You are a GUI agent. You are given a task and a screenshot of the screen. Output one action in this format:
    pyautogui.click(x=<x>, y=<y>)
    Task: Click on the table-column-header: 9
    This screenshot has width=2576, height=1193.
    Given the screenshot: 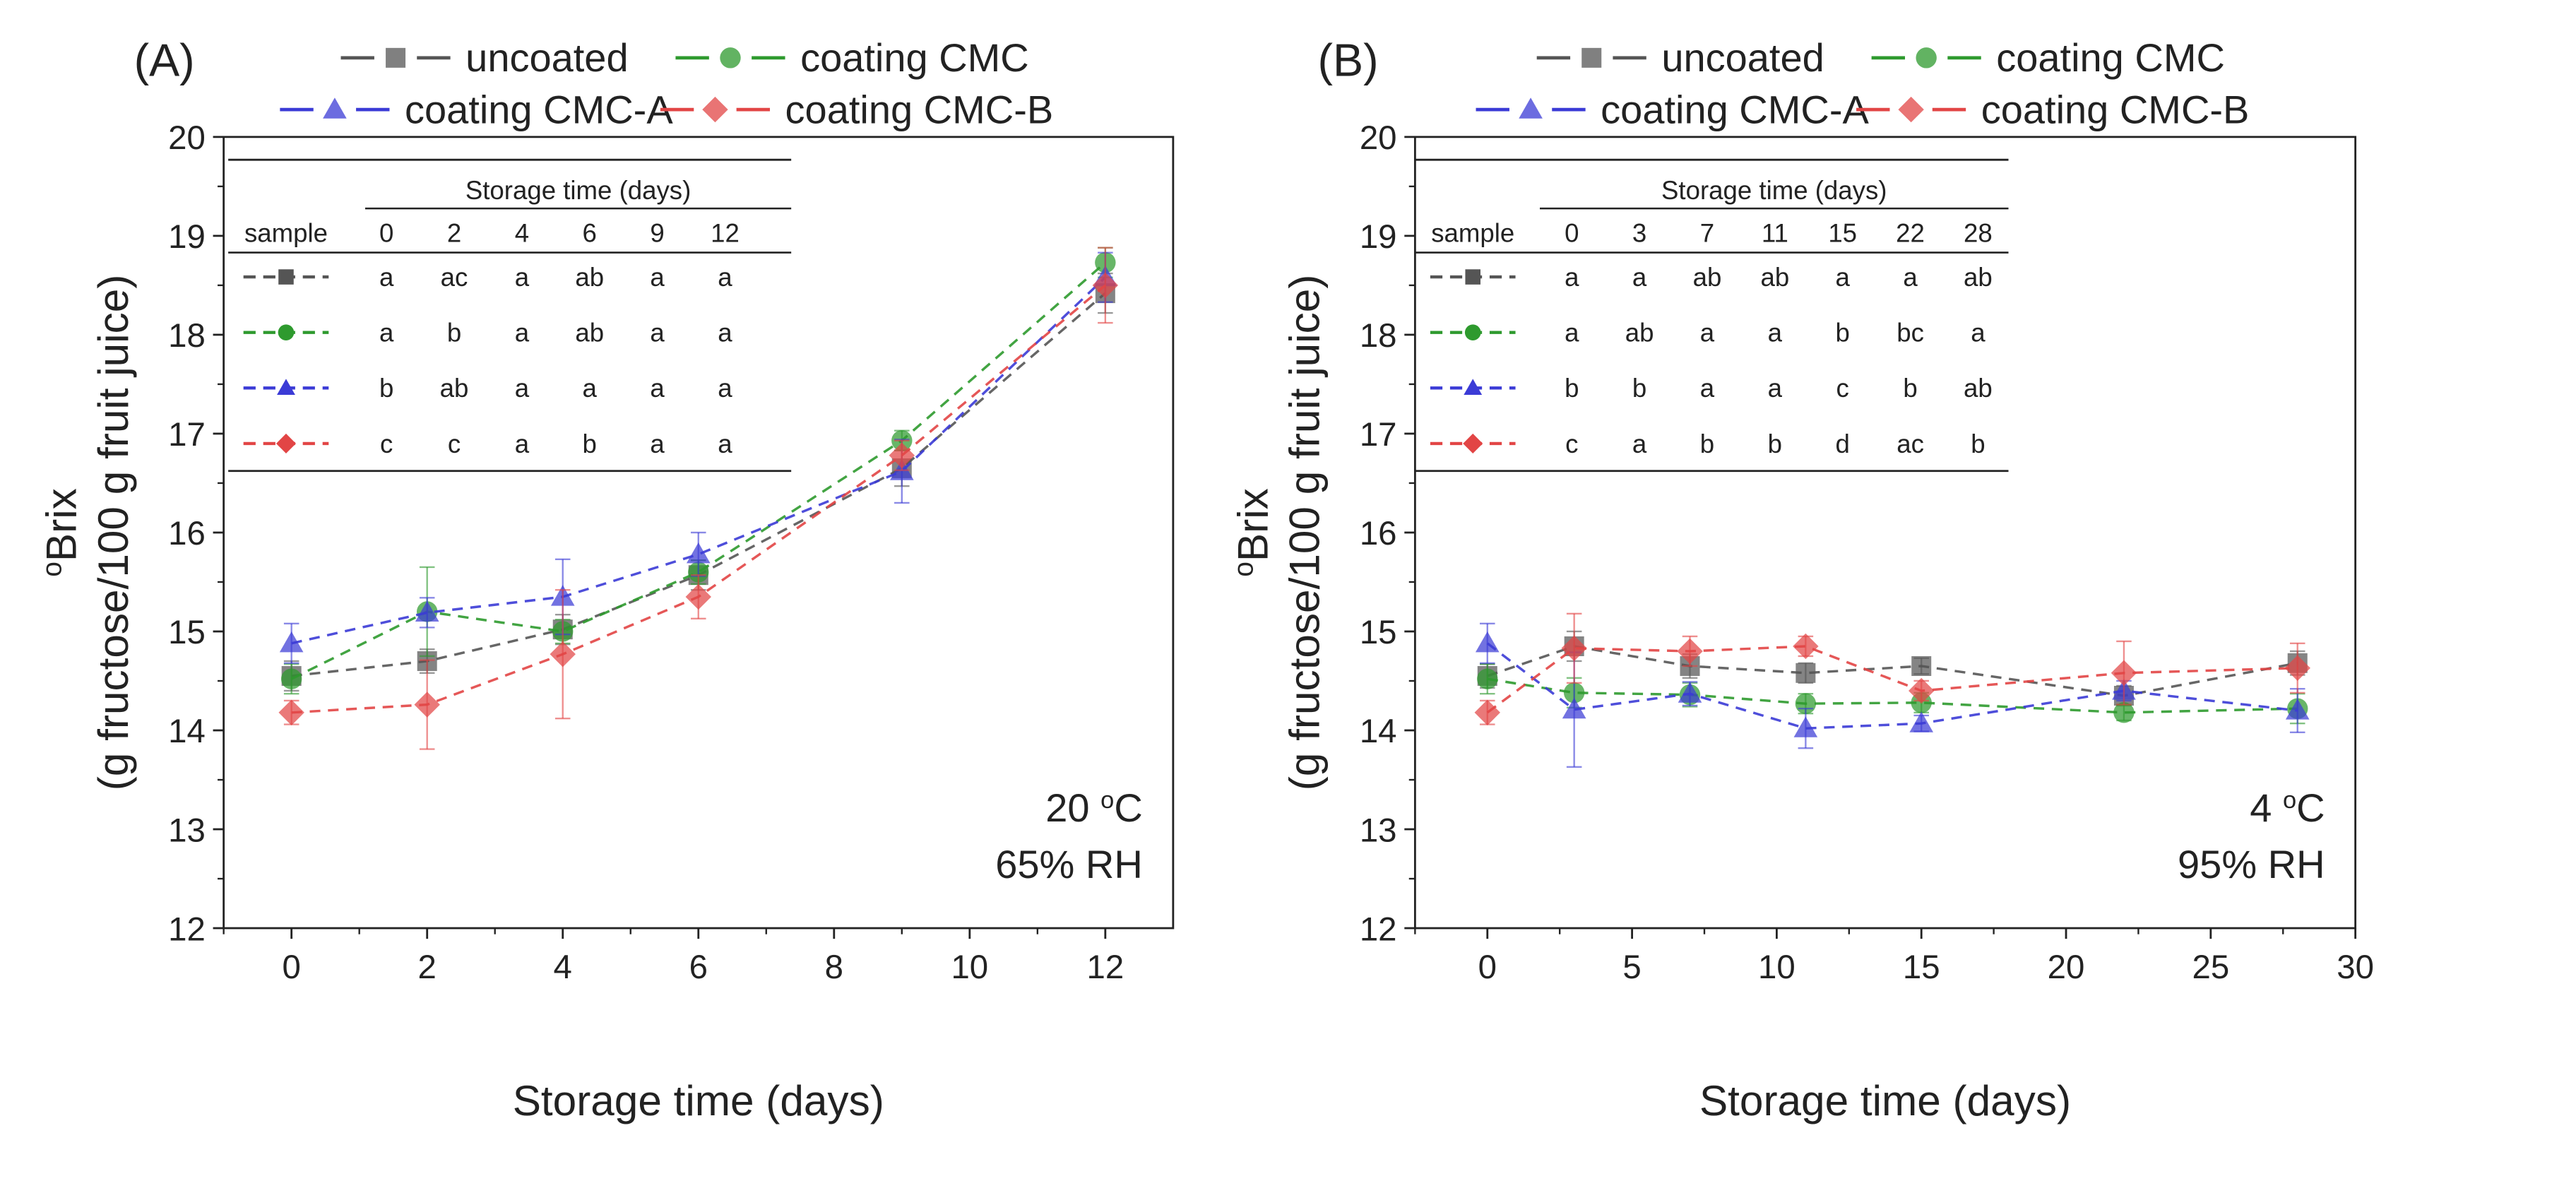 What is the action you would take?
    pyautogui.click(x=657, y=234)
    